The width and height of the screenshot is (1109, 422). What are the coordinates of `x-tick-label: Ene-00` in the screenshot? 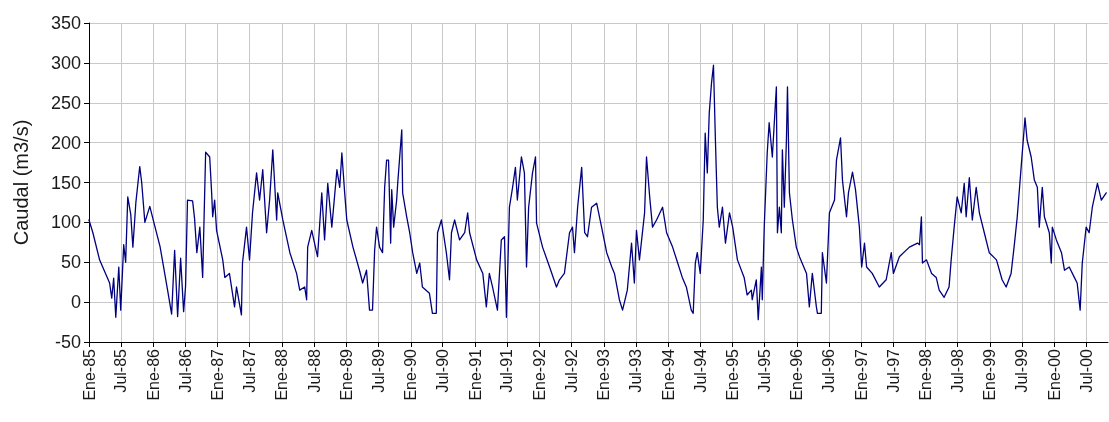 It's located at (1054, 374).